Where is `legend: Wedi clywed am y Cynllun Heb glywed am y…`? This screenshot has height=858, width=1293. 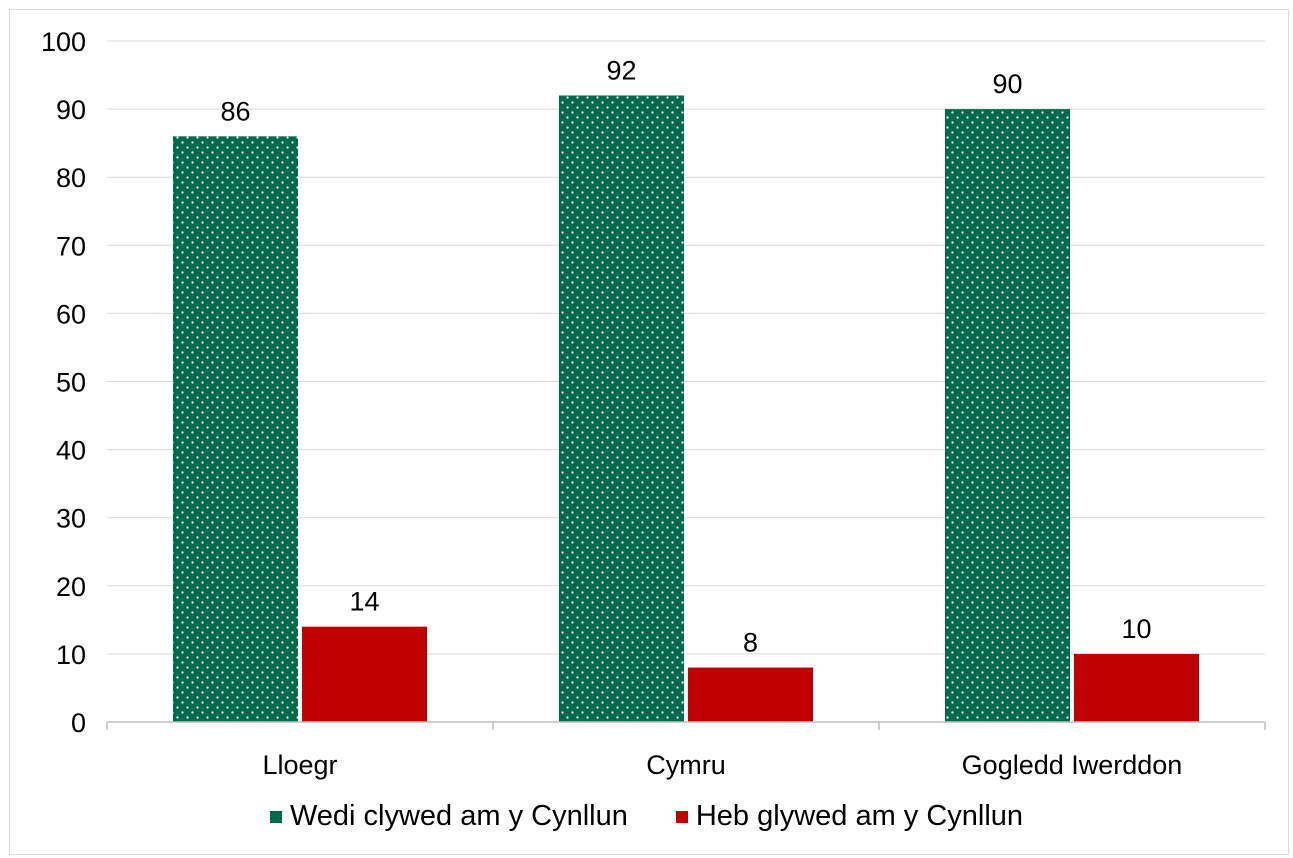
legend: Wedi clywed am y Cynllun Heb glywed am y… is located at coordinates (646, 816).